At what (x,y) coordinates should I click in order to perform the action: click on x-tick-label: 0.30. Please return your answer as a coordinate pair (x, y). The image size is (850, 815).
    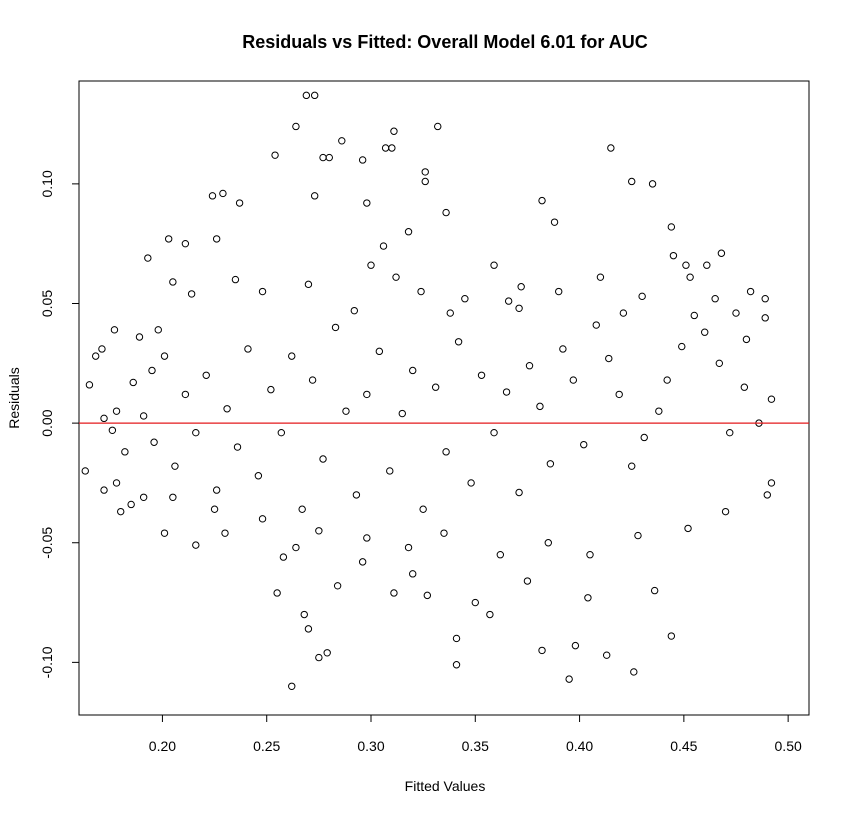
    Looking at the image, I should click on (370, 746).